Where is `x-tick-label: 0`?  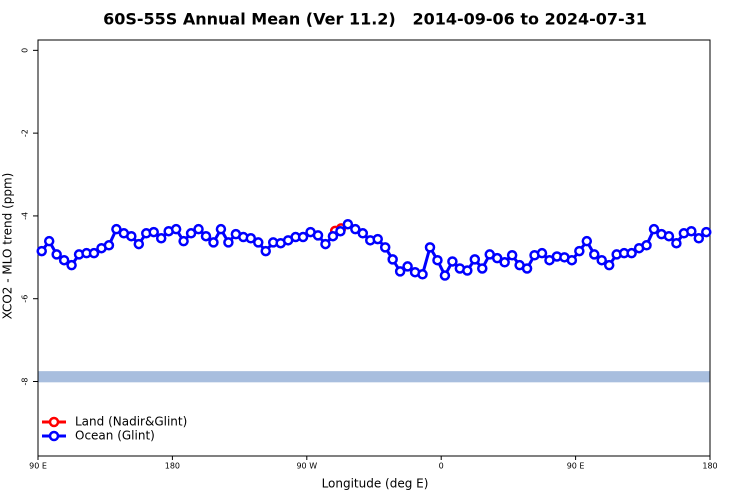 x-tick-label: 0 is located at coordinates (441, 466).